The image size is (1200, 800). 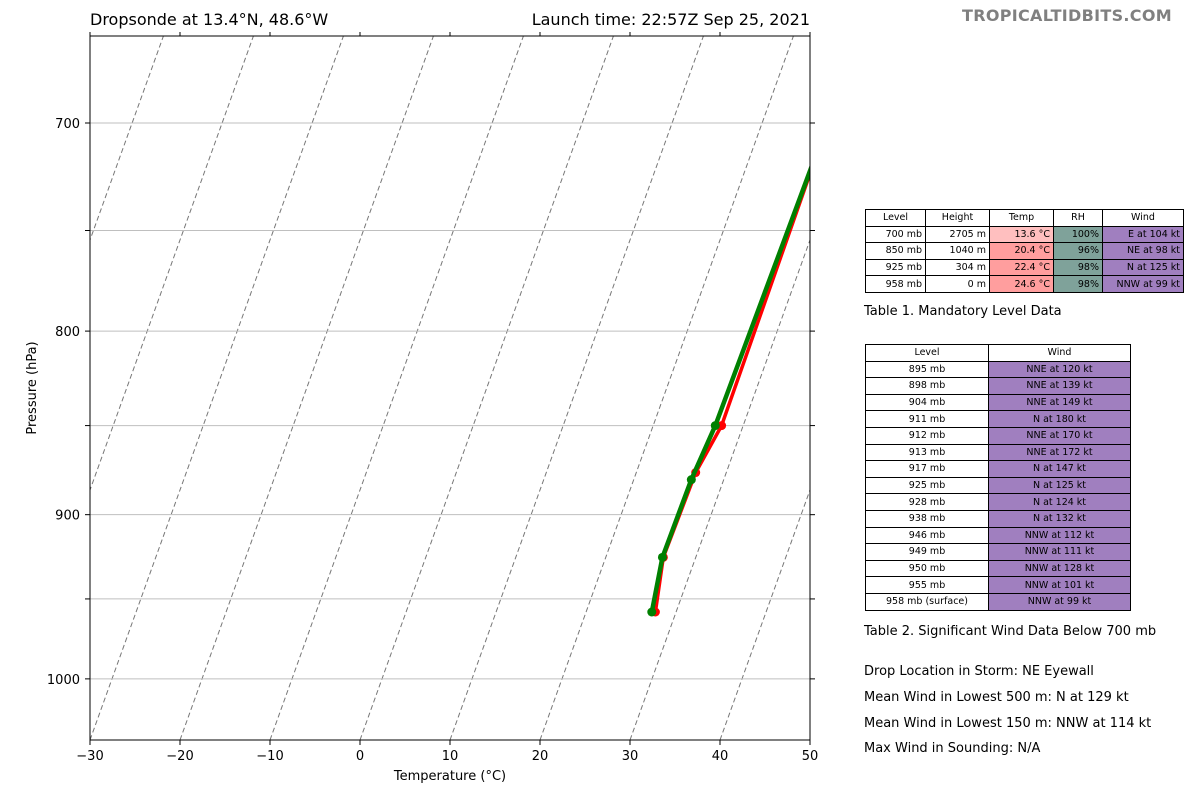 What do you see at coordinates (209, 19) in the screenshot?
I see `chart-title-left: Dropsonde at 13.4°N, 48.6°W` at bounding box center [209, 19].